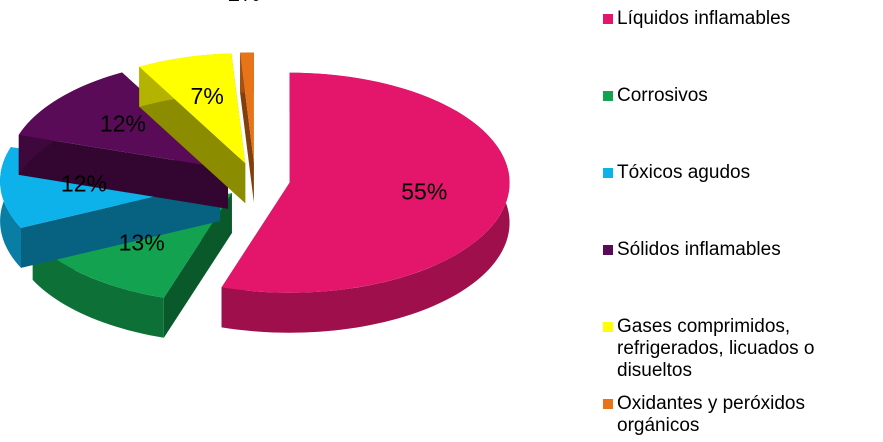 This screenshot has width=883, height=442. Describe the element at coordinates (699, 249) in the screenshot. I see `legend-label: Sólidos inflamables` at that location.